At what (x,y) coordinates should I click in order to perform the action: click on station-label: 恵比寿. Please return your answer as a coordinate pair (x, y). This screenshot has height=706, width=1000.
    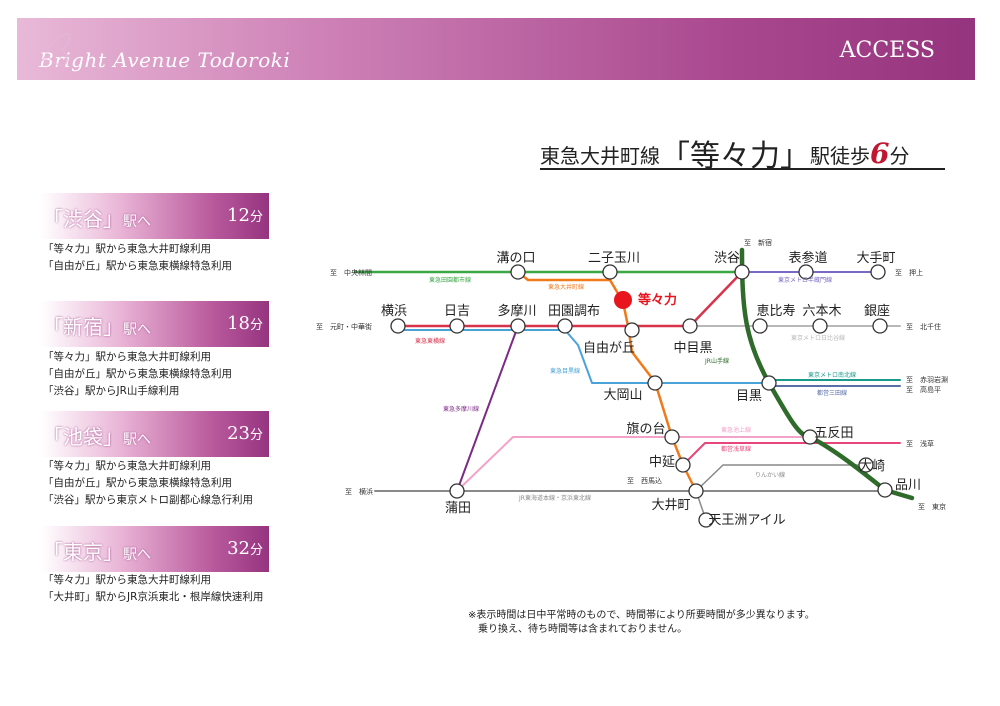
    Looking at the image, I should click on (775, 311).